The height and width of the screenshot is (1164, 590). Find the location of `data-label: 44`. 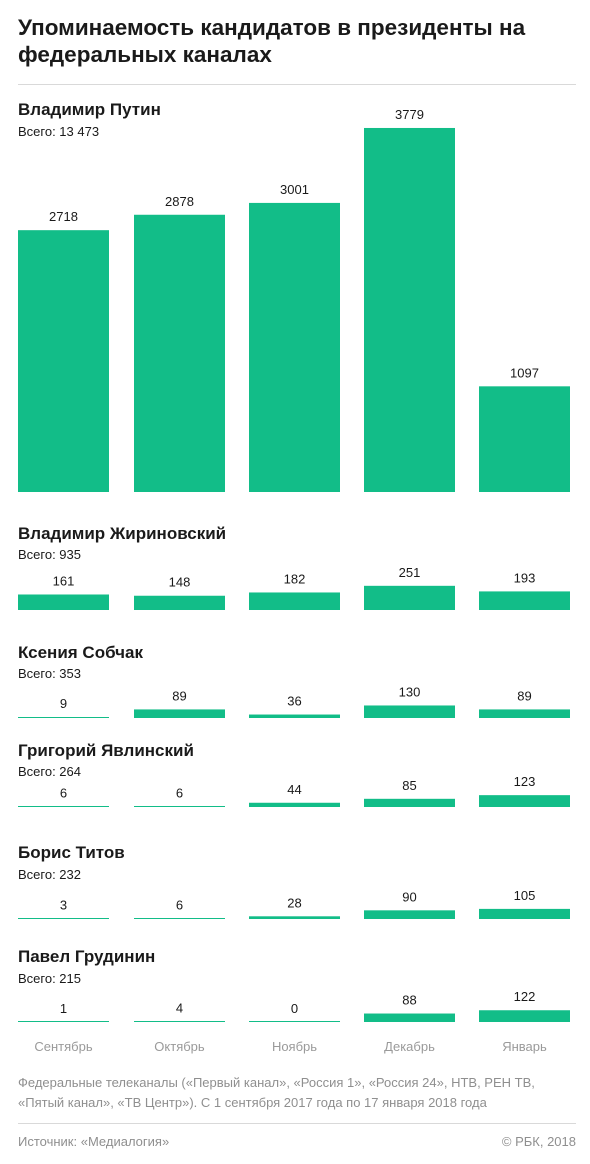

data-label: 44 is located at coordinates (294, 789).